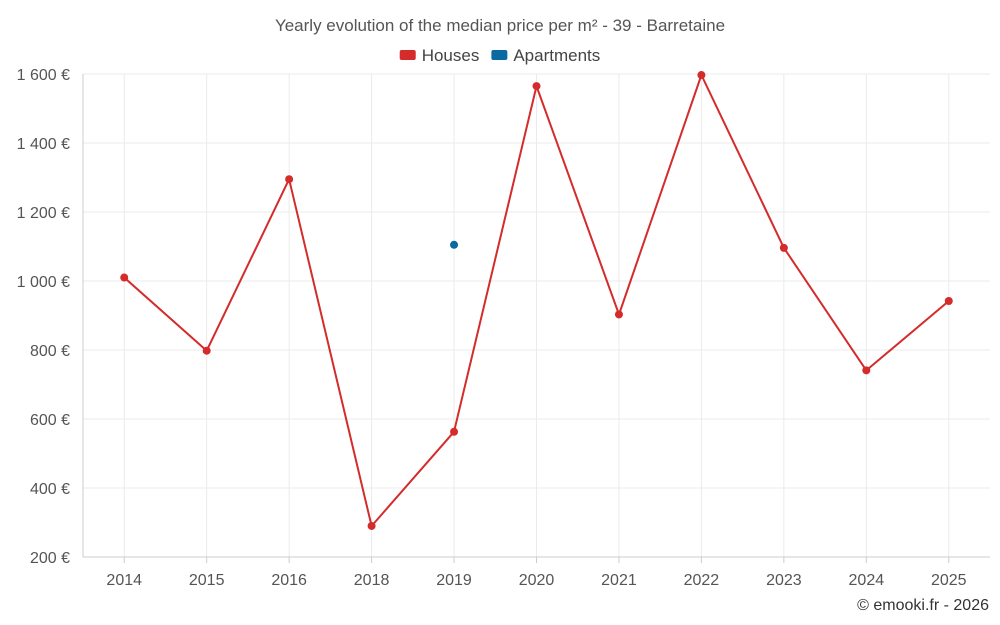 This screenshot has height=625, width=1000. Describe the element at coordinates (50, 351) in the screenshot. I see `y-tick-label: 800 €` at that location.